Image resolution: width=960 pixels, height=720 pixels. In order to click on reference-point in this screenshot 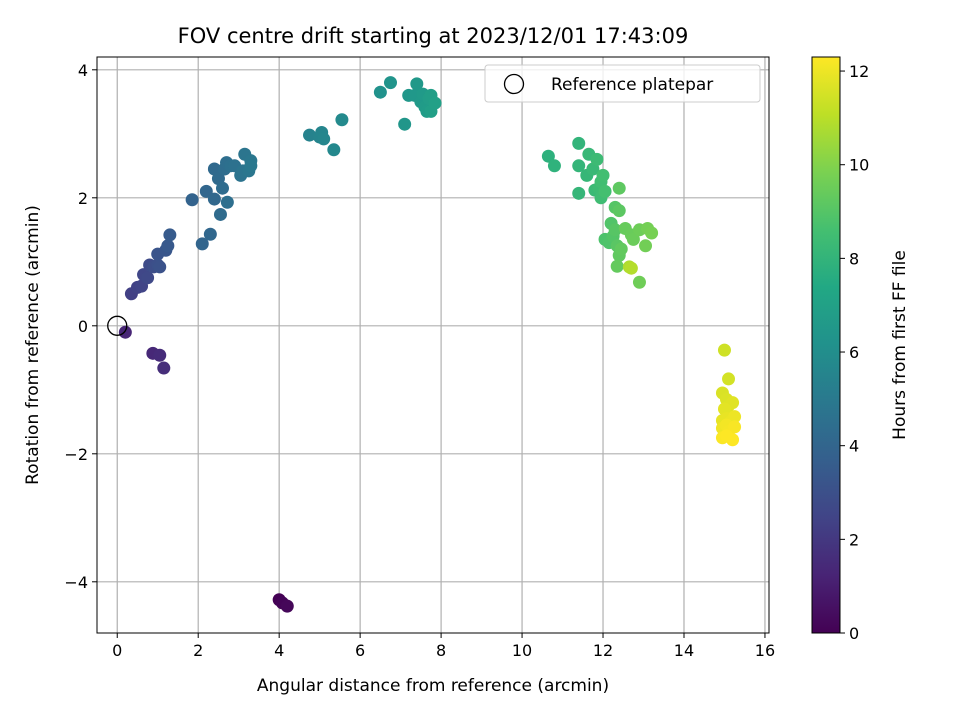, I will do `click(117, 325)`.